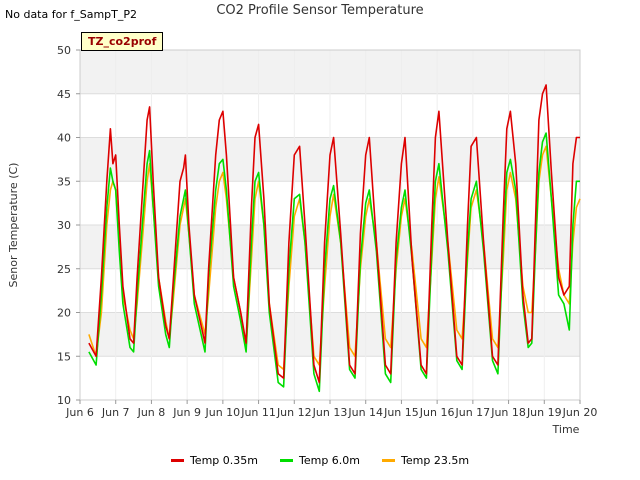 This screenshot has width=640, height=480. Describe the element at coordinates (151, 412) in the screenshot. I see `x-tick-label: Jun 8` at that location.